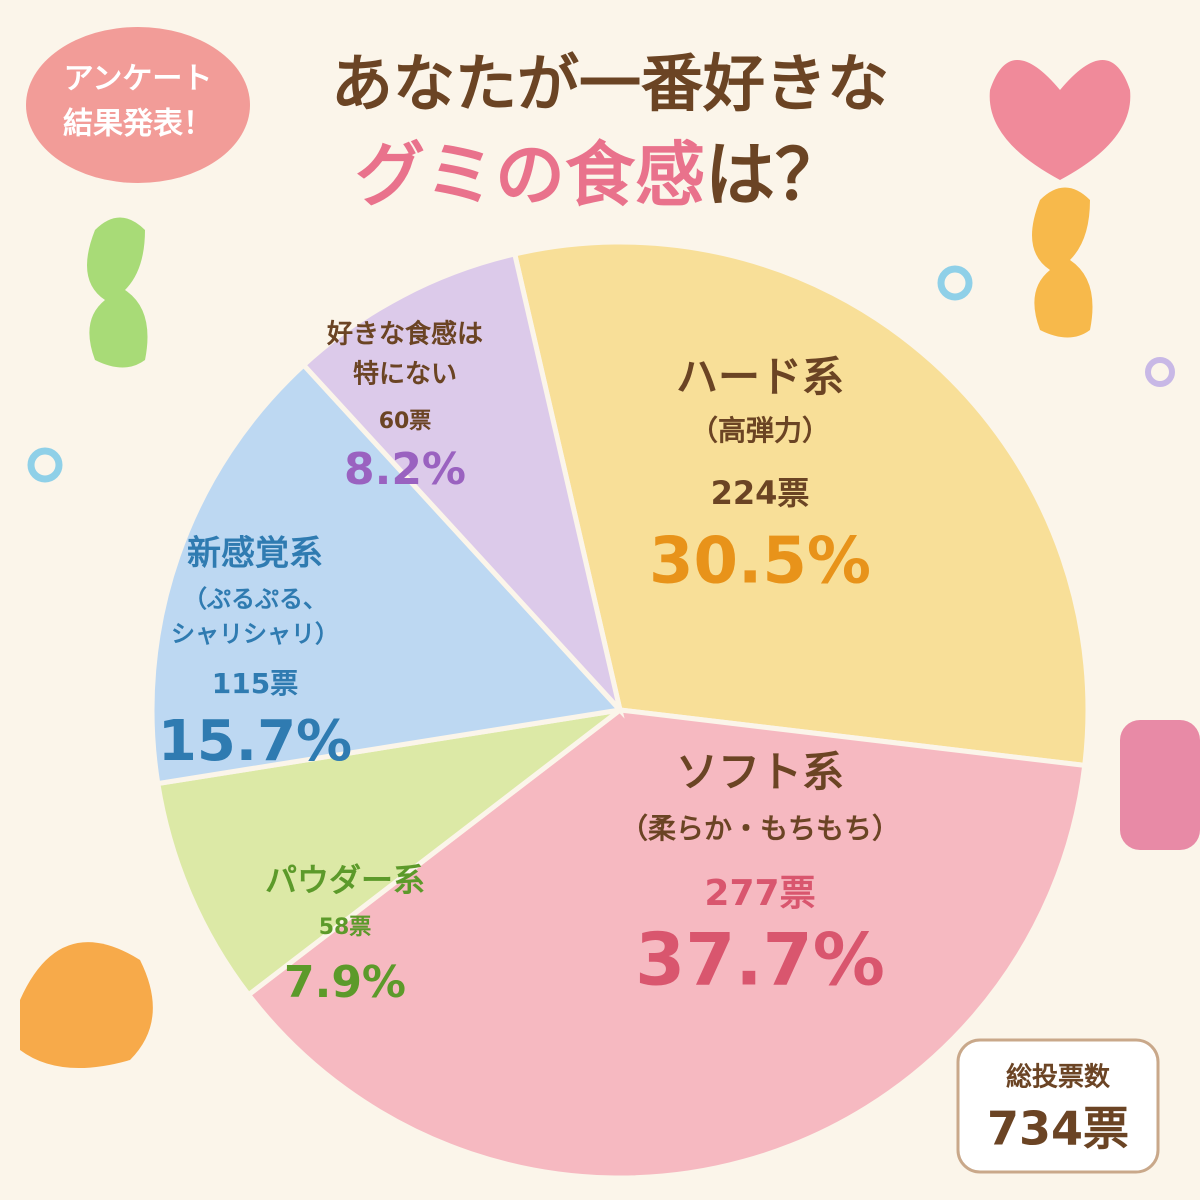  Describe the element at coordinates (255, 683) in the screenshot. I see `vote-label: 115票` at that location.